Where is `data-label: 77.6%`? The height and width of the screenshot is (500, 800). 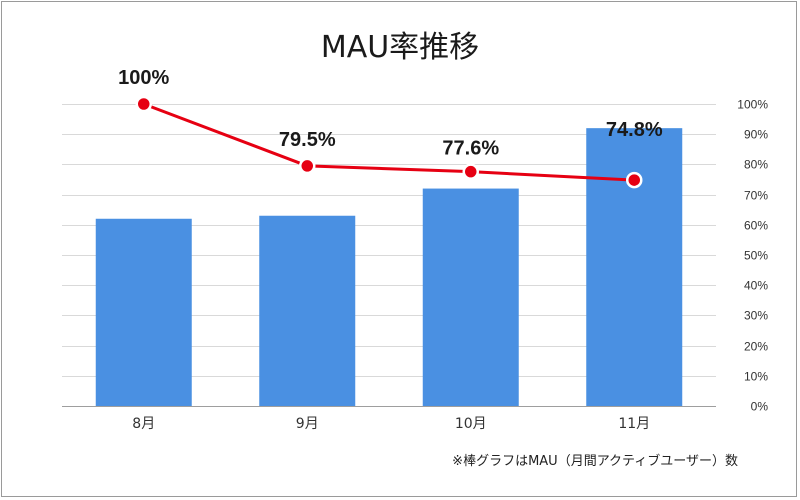
data-label: 77.6% is located at coordinates (470, 149).